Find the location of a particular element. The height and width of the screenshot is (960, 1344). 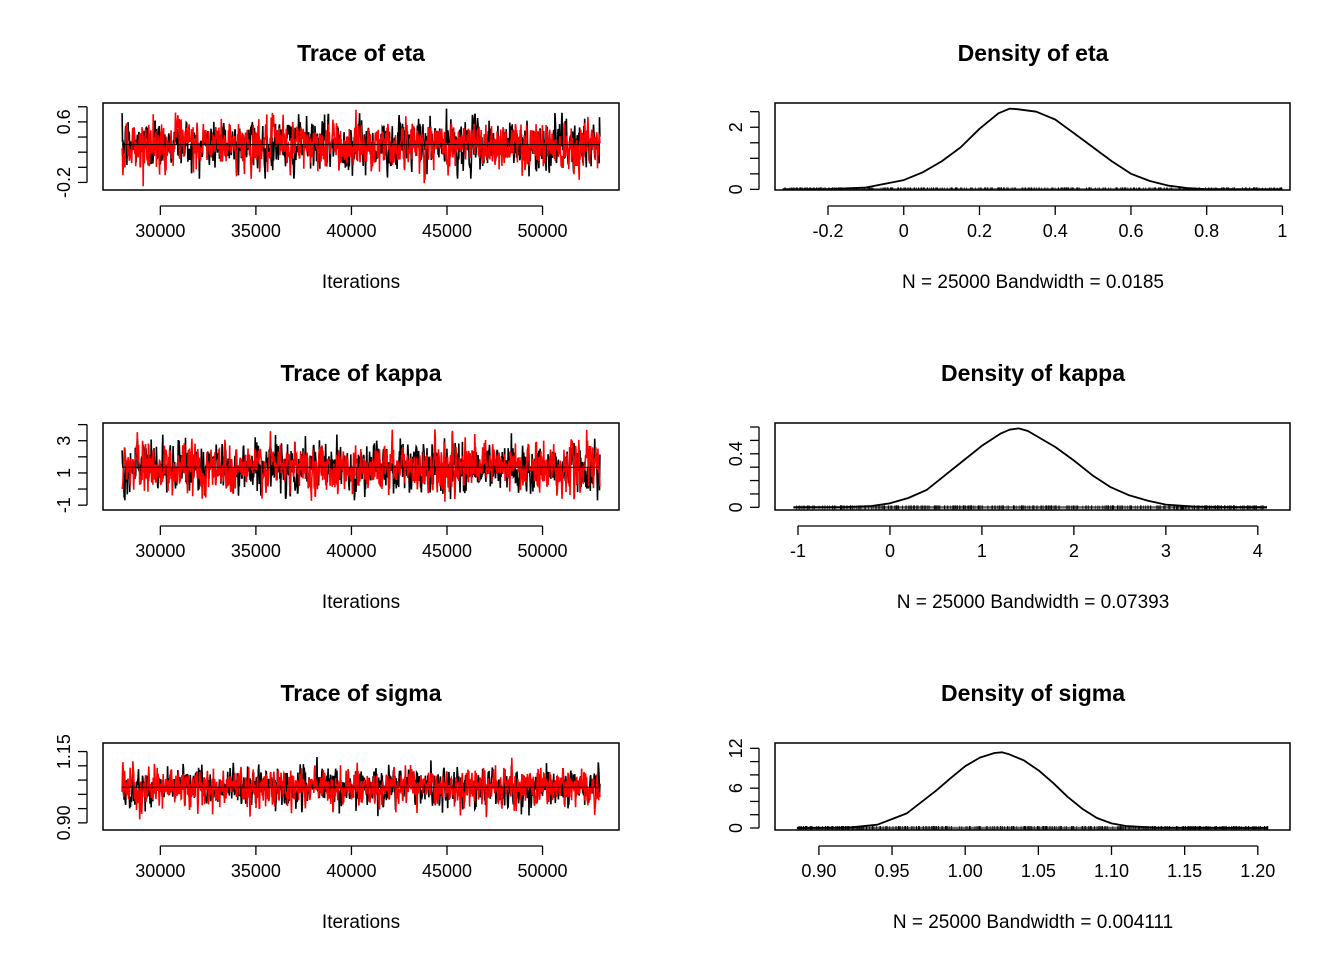

y-tick-label: 0.4 is located at coordinates (736, 453).